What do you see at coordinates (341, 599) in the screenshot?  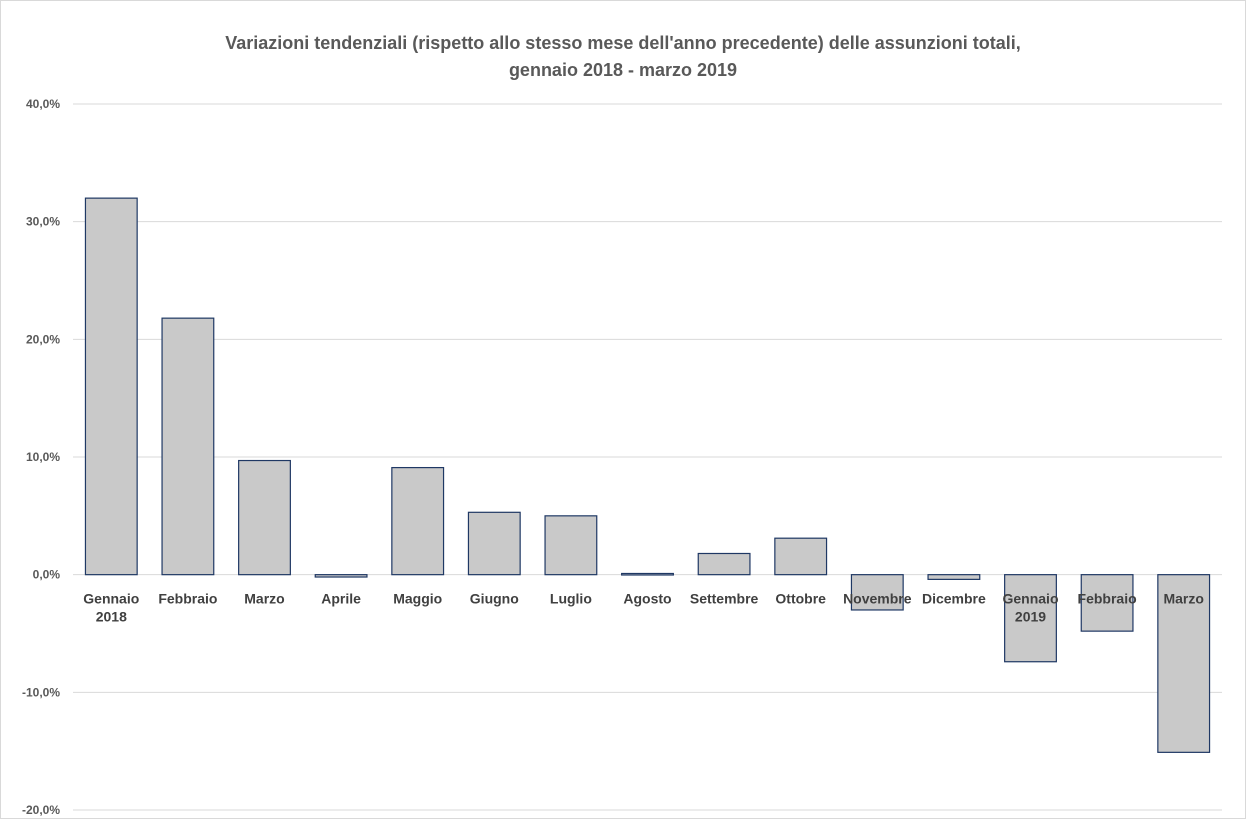 I see `x-category-label: Aprile` at bounding box center [341, 599].